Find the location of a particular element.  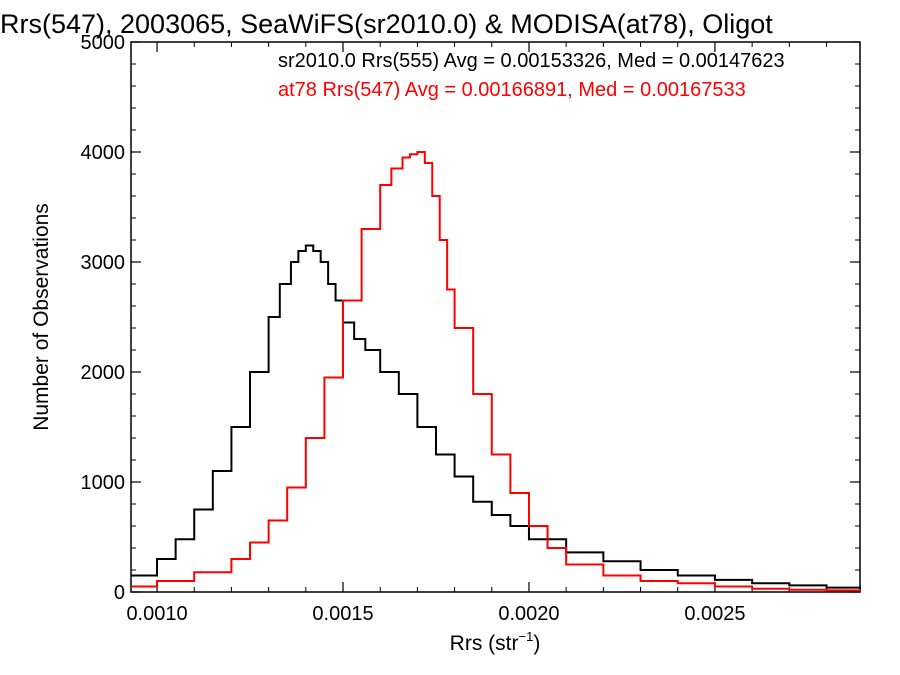

x-axis-label: Rrs (str−1) is located at coordinates (495, 642).